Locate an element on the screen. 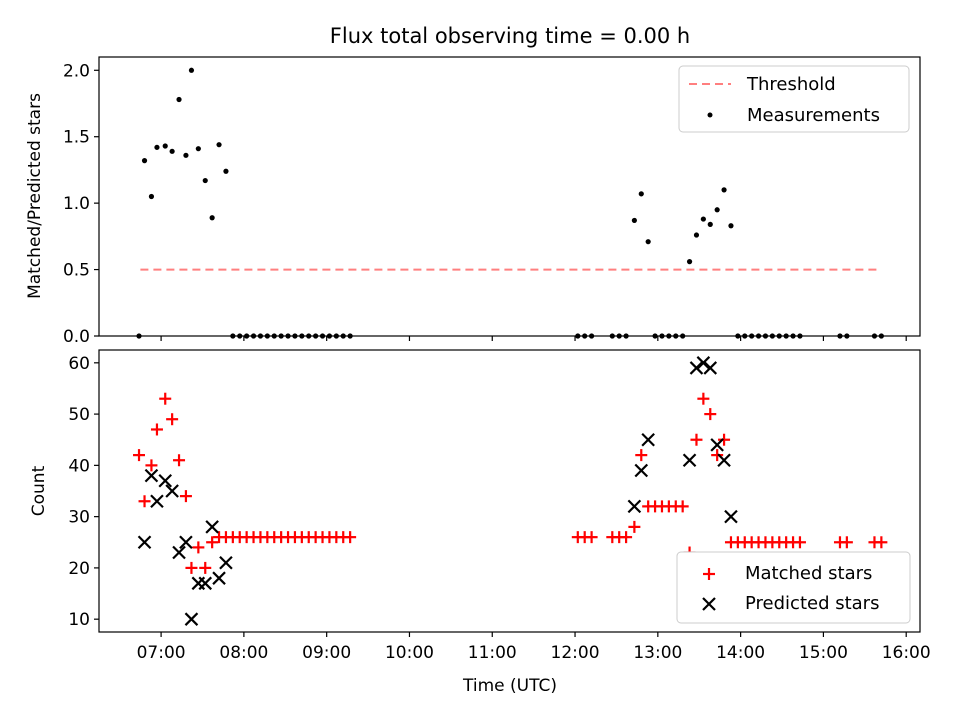 Image resolution: width=960 pixels, height=720 pixels. top-y-tick-label: 1.0 is located at coordinates (76, 204).